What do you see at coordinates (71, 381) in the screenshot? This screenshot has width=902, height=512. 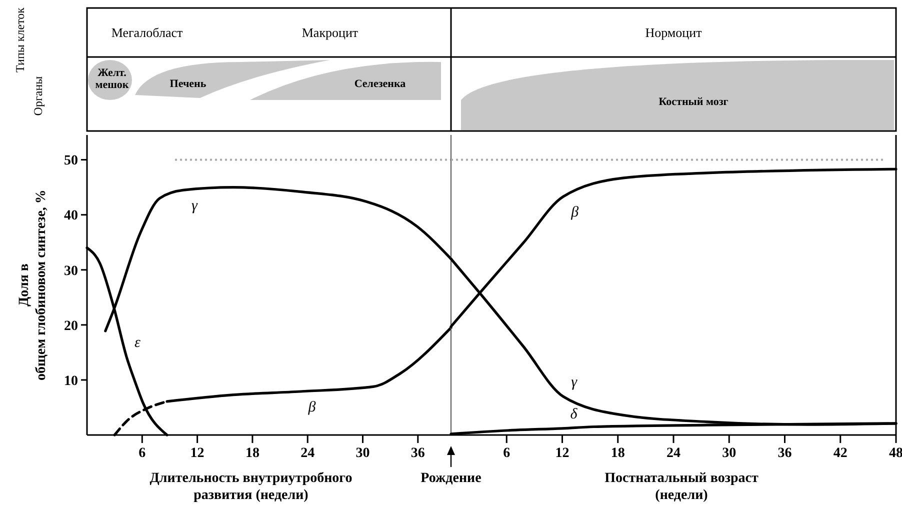 I see `y-tick-label: 10` at bounding box center [71, 381].